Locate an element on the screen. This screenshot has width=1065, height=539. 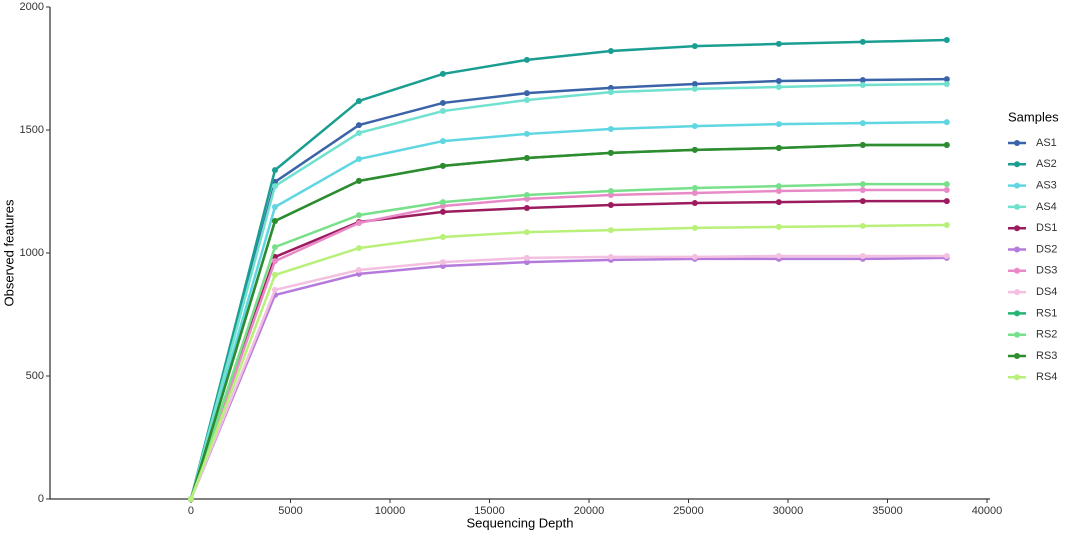
legend-label: DS1 is located at coordinates (1046, 228).